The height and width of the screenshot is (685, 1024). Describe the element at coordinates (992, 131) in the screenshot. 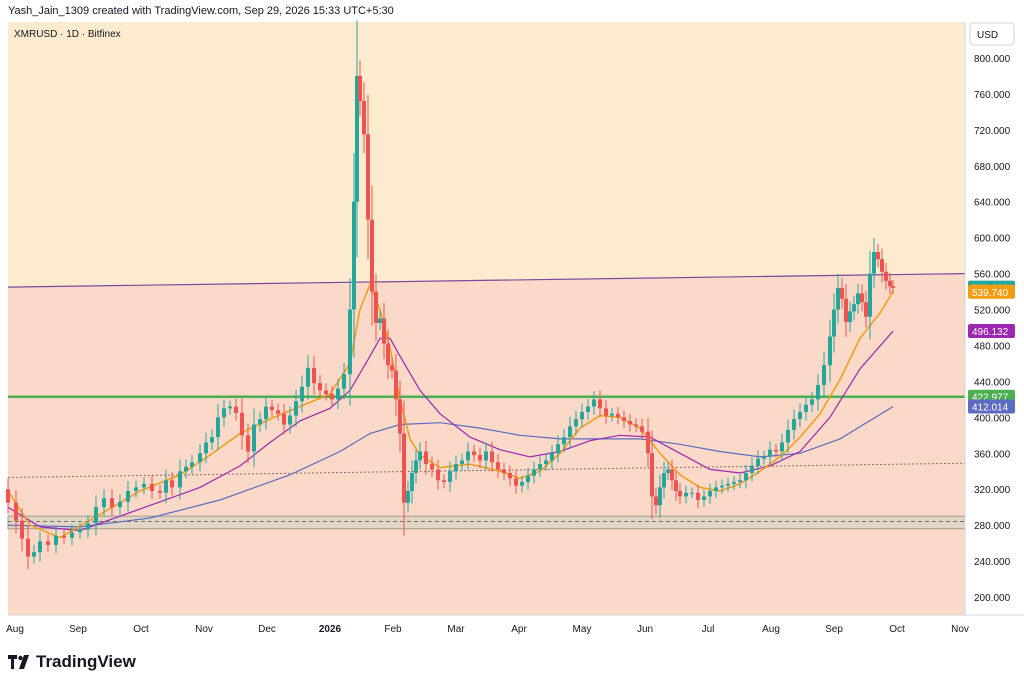

I see `price-tick-label: 720.000` at that location.